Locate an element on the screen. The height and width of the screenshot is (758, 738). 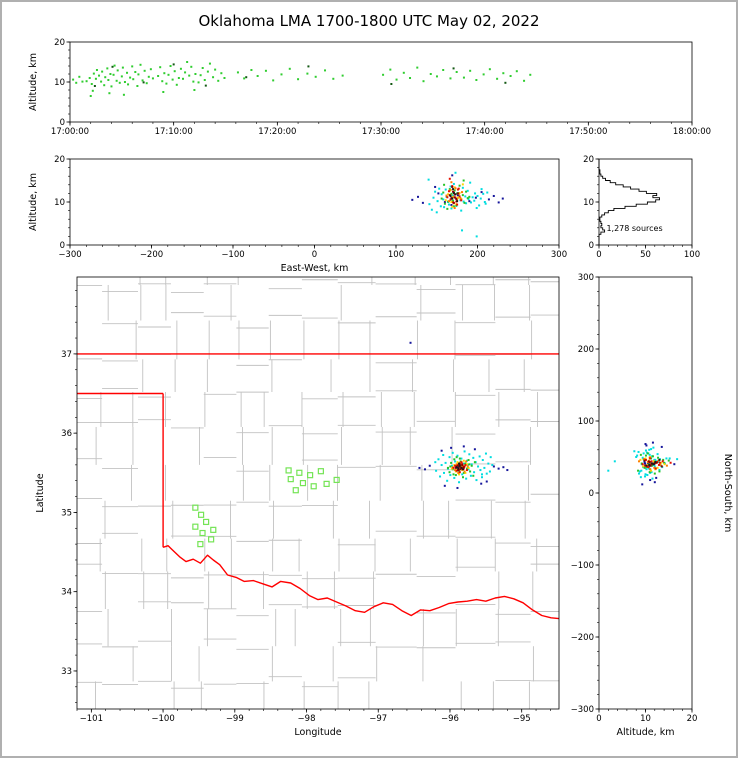
panel-alt_histogram: 1,278 sources 0 50 100 0 10 20 is located at coordinates (641, 207).